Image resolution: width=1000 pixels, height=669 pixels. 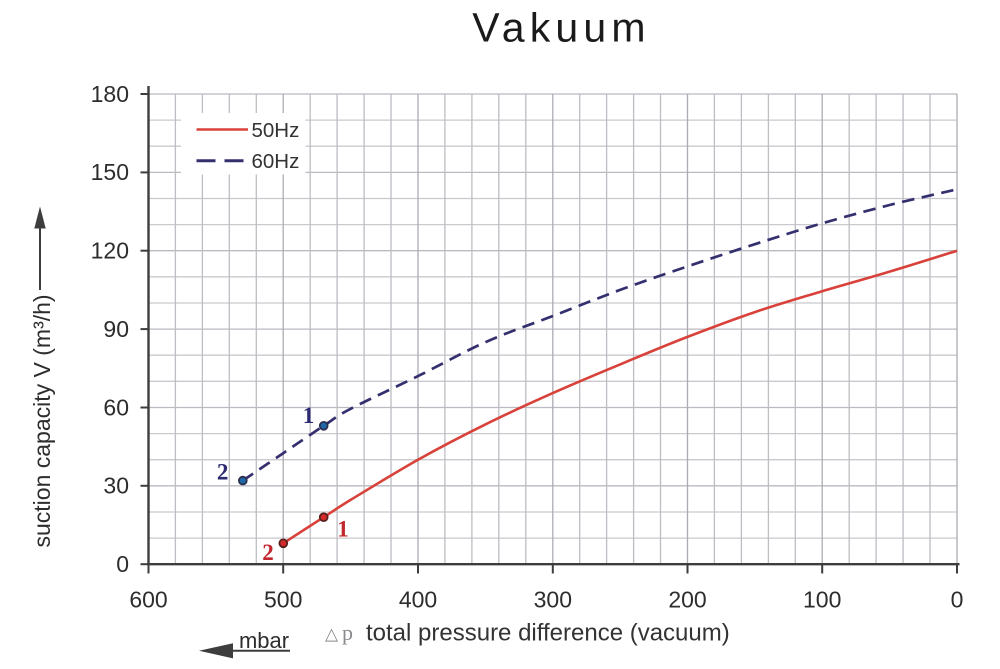 I want to click on svg-text: suction capacity V (m³/h), so click(x=42, y=420).